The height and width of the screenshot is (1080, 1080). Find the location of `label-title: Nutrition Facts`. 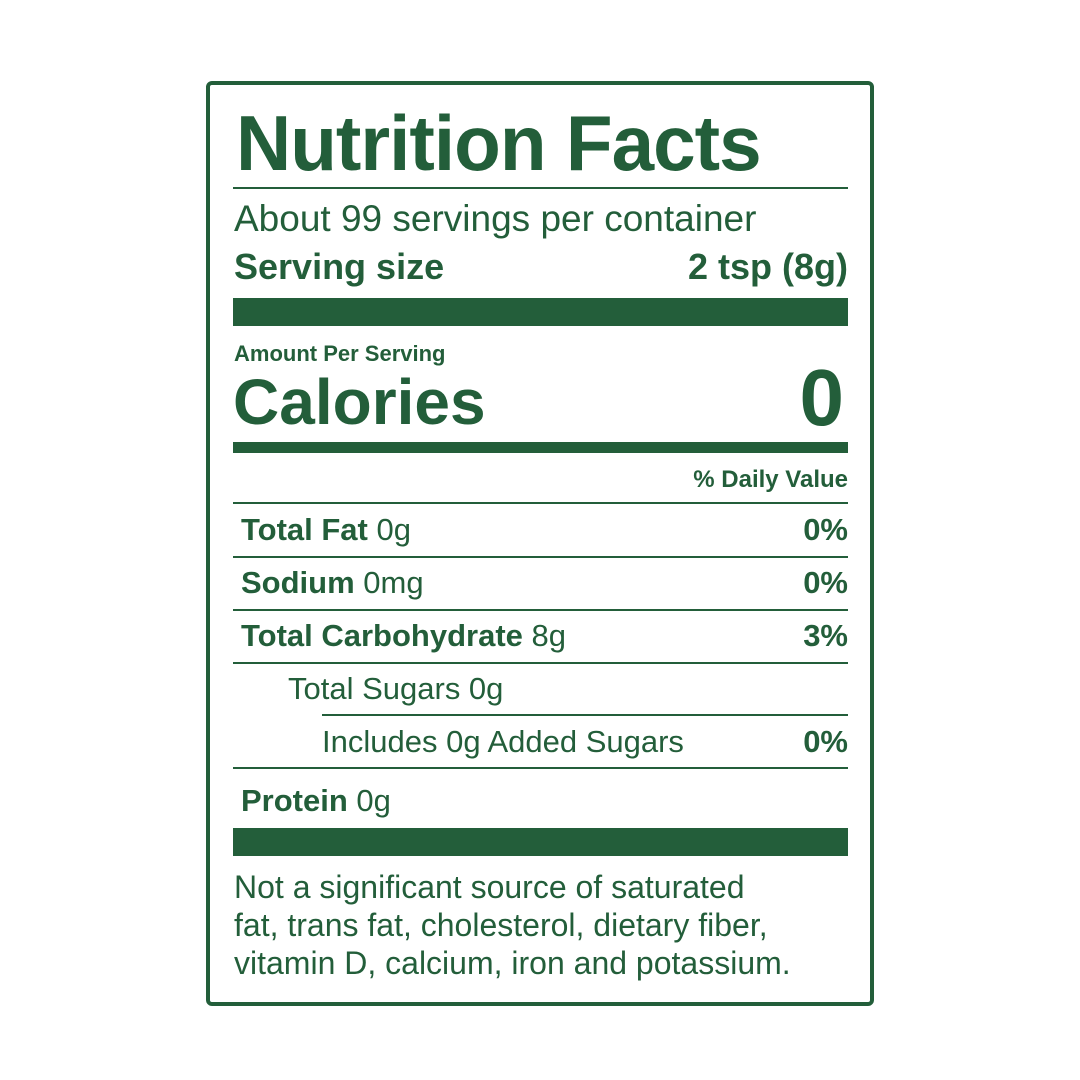

label-title: Nutrition Facts is located at coordinates (499, 143).